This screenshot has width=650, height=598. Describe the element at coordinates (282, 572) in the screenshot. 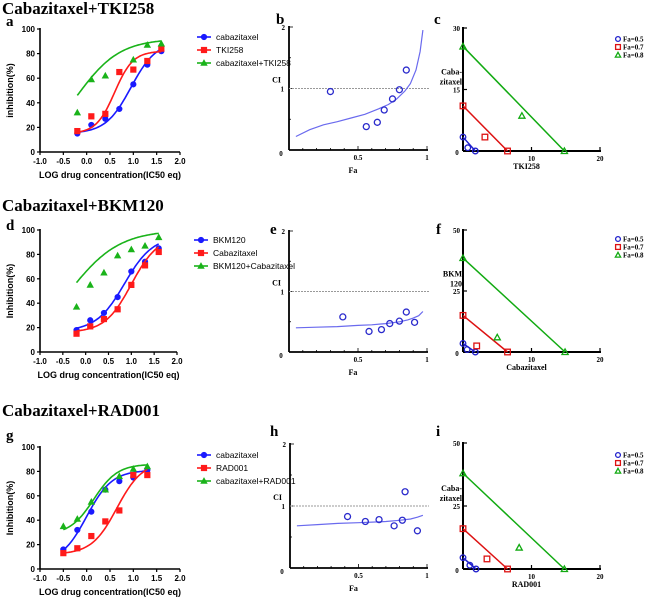

I see `x-tick-label-h: 0` at that location.